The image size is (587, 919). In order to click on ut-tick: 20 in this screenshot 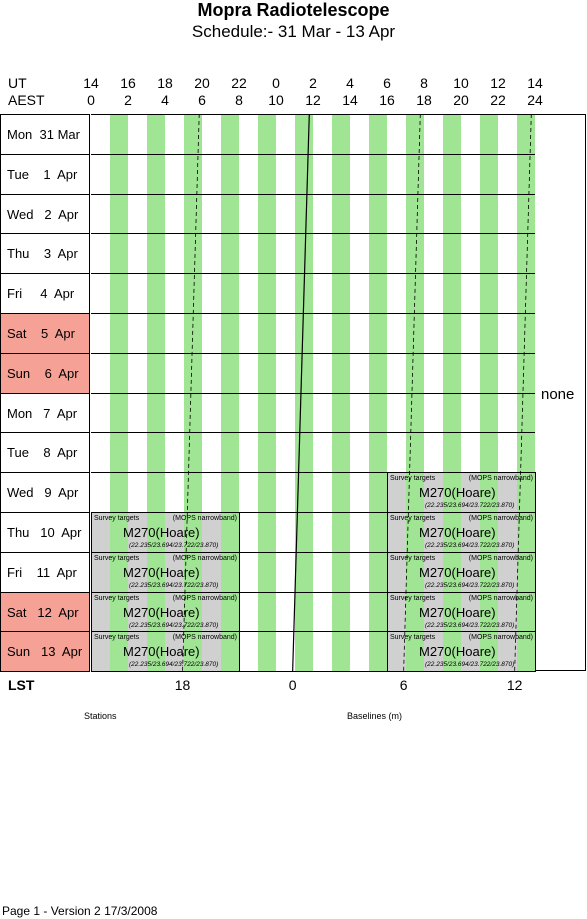, I will do `click(202, 83)`.